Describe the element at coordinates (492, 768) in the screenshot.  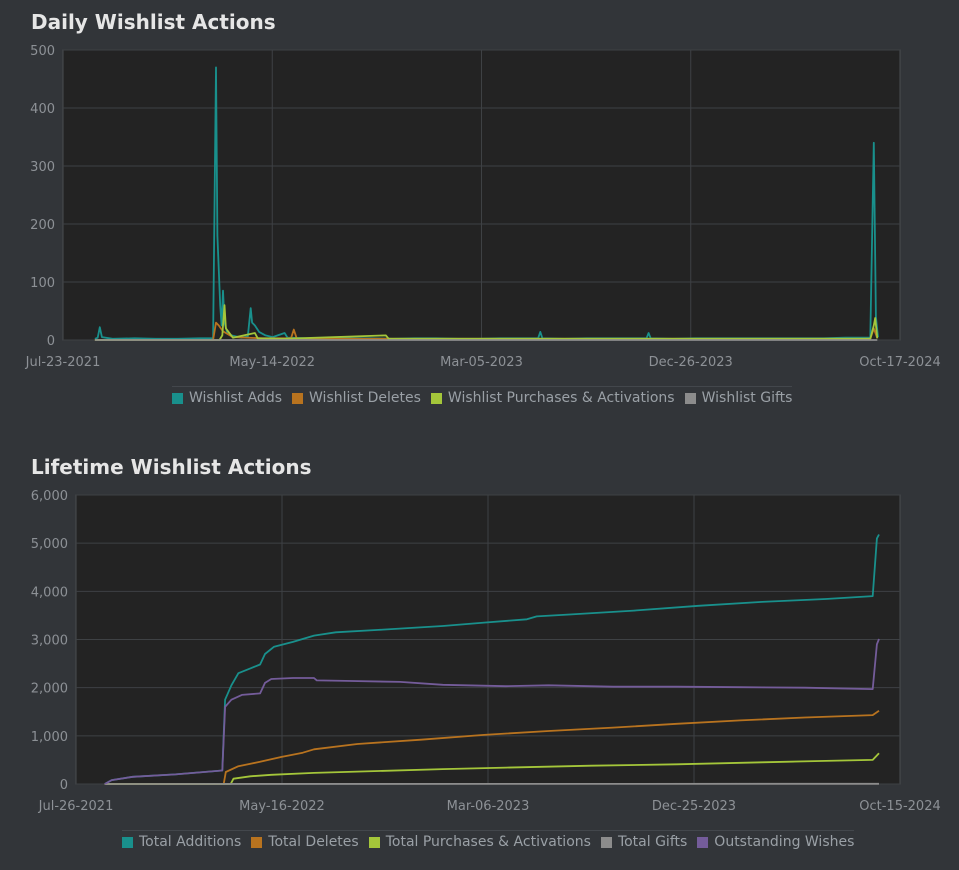
I see `series-line-total-purchases-activations` at that location.